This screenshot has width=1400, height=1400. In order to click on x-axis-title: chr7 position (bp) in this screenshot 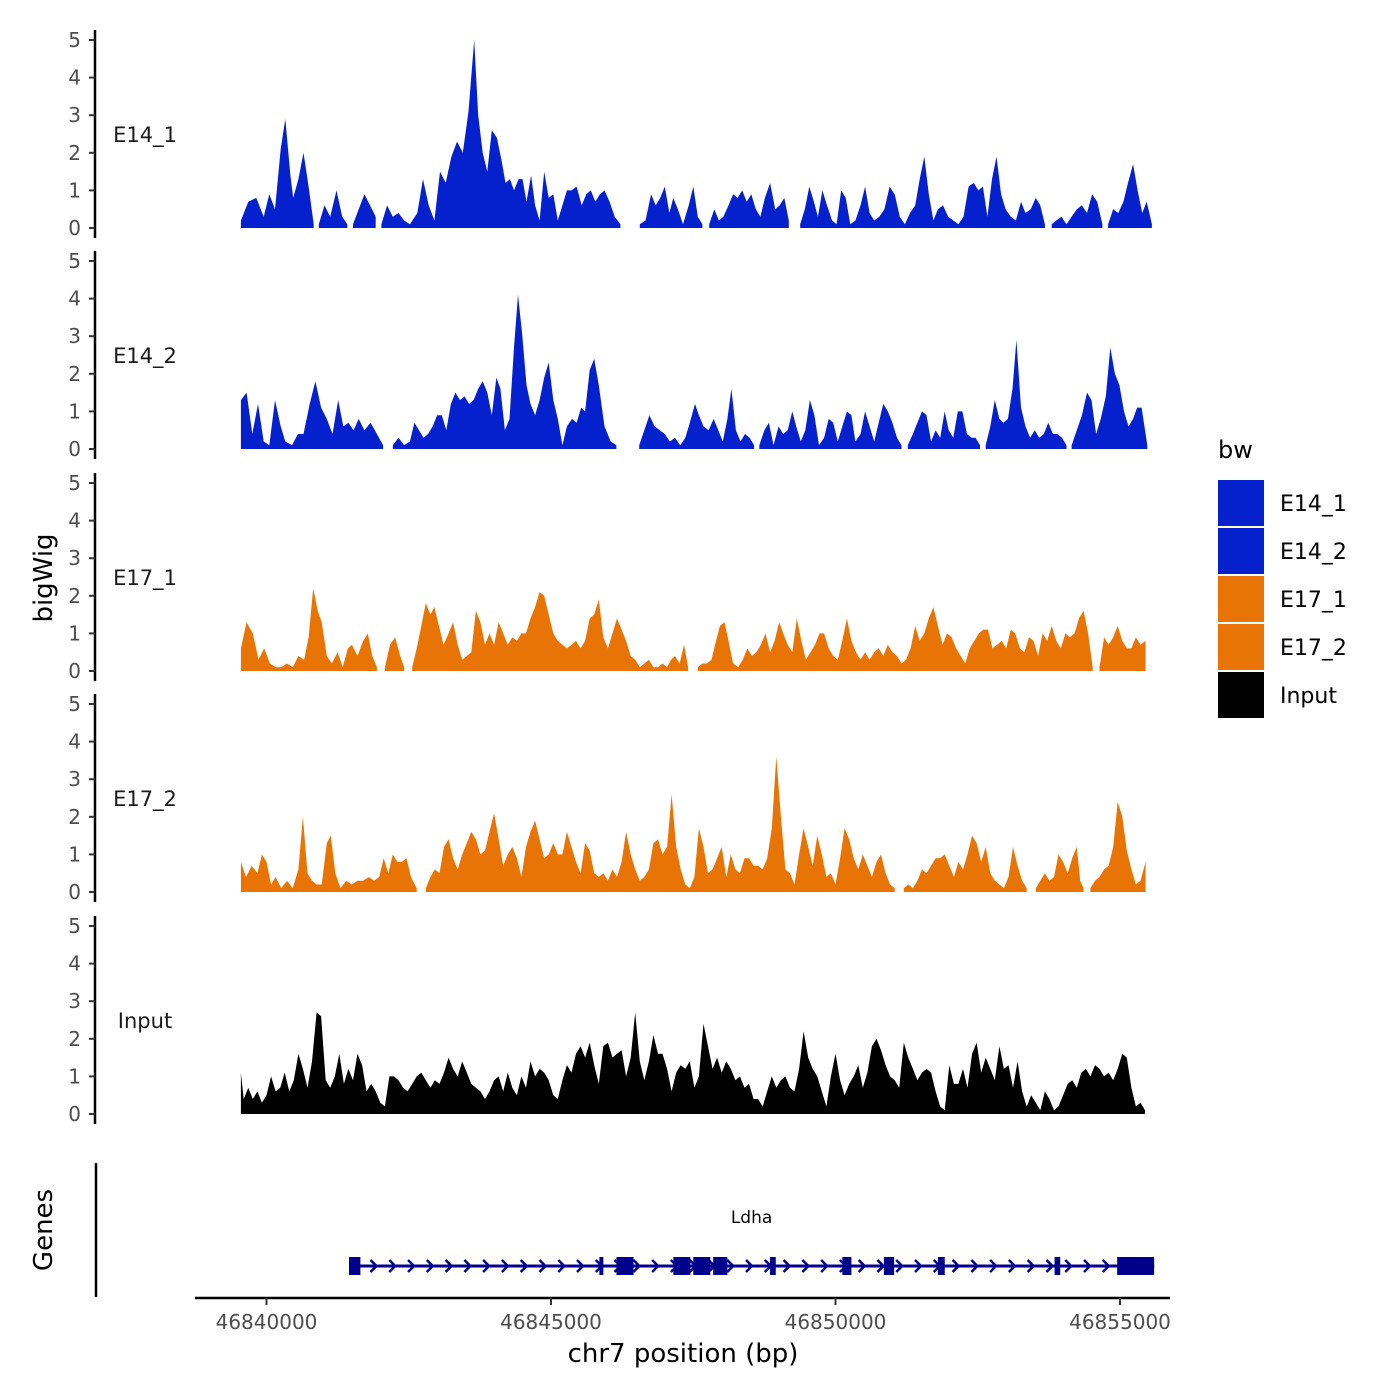, I will do `click(683, 1354)`.